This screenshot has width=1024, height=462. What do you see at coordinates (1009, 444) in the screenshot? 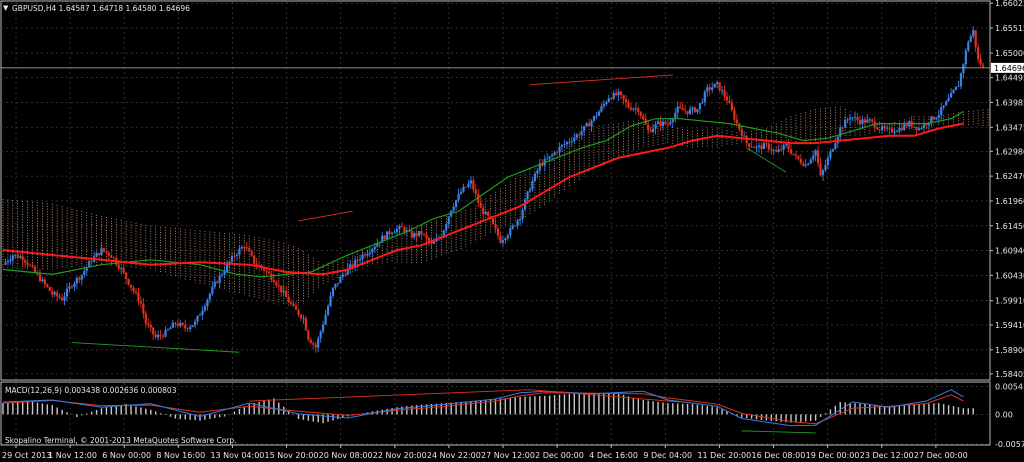
I see `macd-tick-label: -0.00575` at bounding box center [1009, 444].